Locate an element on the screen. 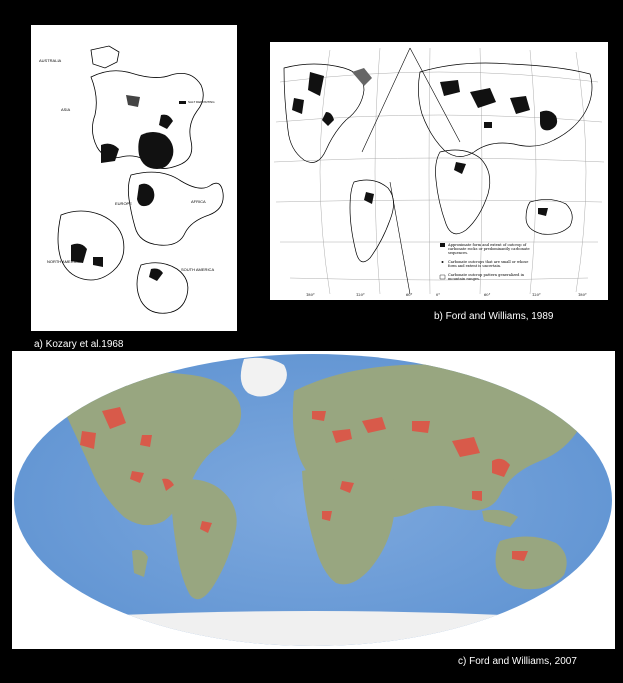 This screenshot has height=683, width=623. caption-panel-a: a) Kozary et al.1968 is located at coordinates (79, 344).